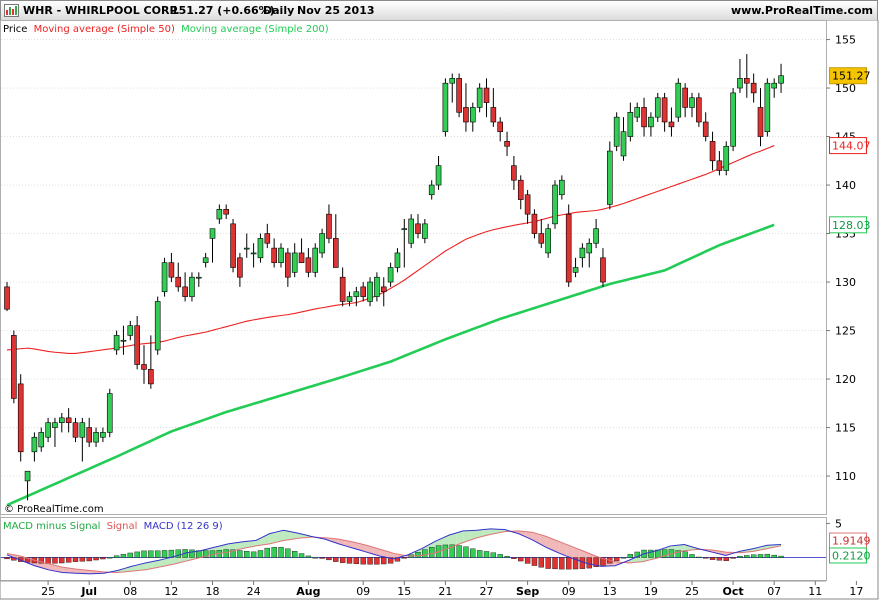  What do you see at coordinates (223, 10) in the screenshot?
I see `price-change: 151.27 (+0.66%)` at bounding box center [223, 10].